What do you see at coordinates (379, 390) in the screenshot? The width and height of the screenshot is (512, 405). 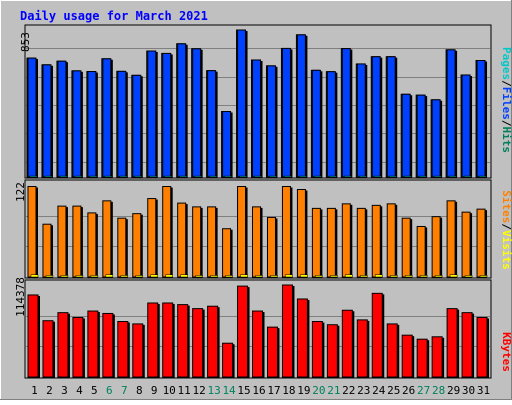 I see `x-tick-label: 24` at bounding box center [379, 390].